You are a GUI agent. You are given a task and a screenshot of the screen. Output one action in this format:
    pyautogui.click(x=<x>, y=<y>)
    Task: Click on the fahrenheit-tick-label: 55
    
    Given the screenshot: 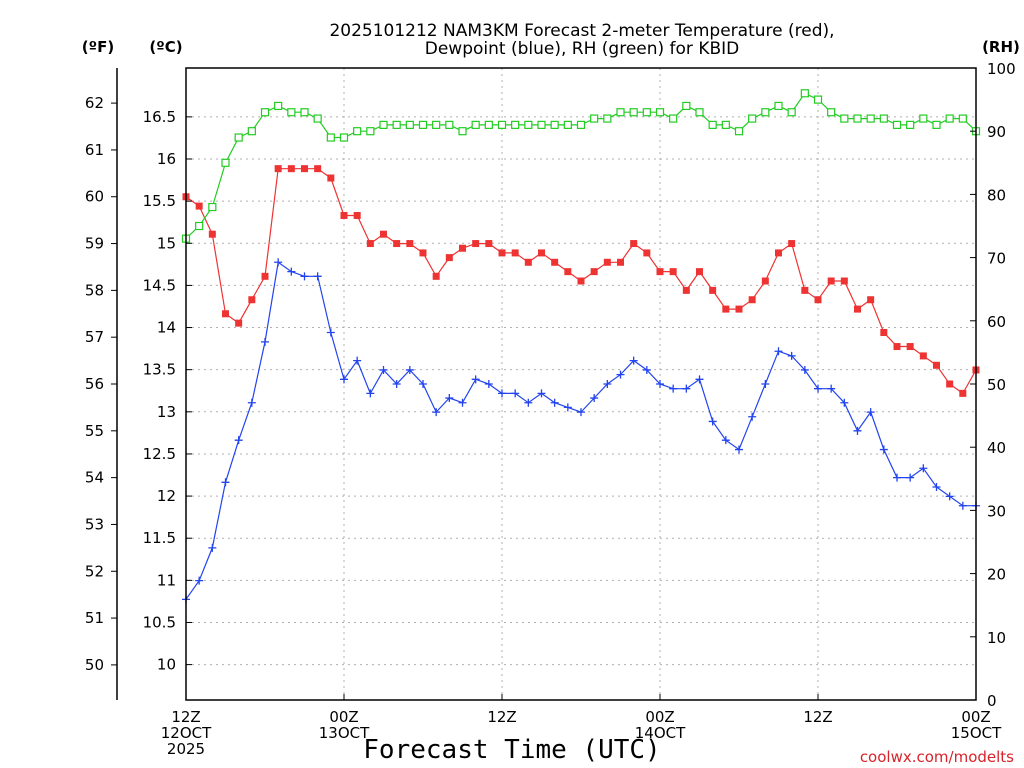 What is the action you would take?
    pyautogui.click(x=94, y=431)
    